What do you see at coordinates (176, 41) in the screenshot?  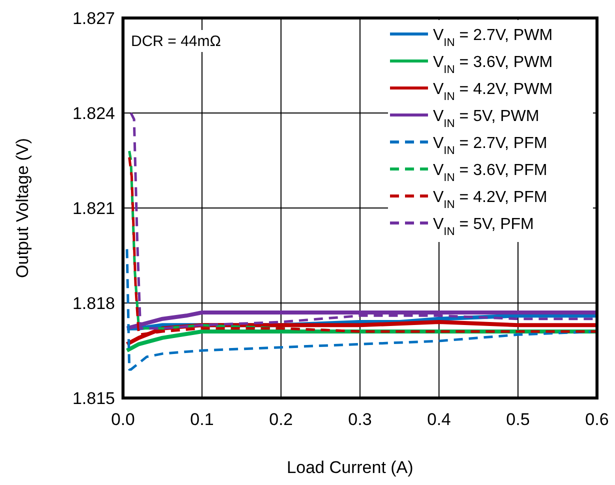 I see `annotation: DCR = 44mΩ` at bounding box center [176, 41].